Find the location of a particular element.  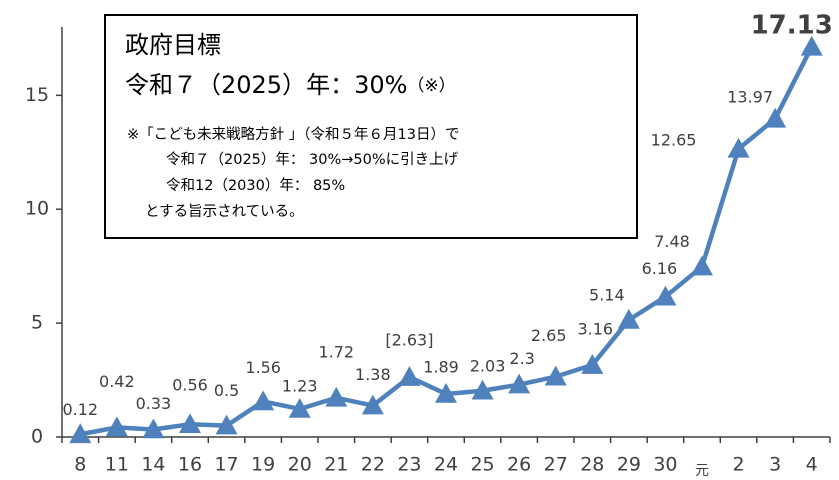

x-tick-label: 3 is located at coordinates (775, 465).